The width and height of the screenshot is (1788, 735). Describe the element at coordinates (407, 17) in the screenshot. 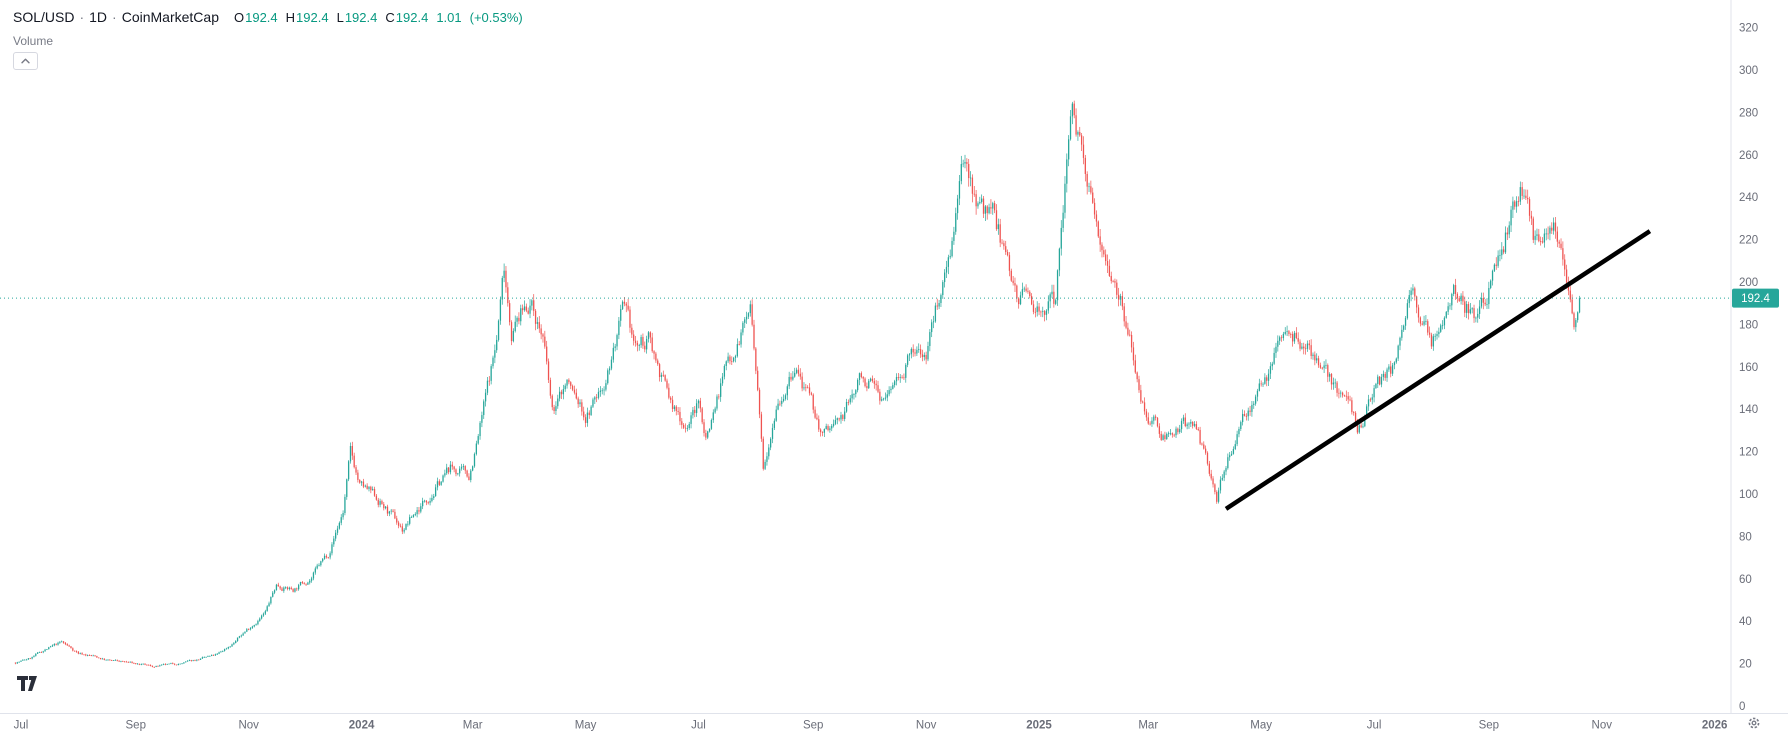

I see `close-value: C 192.4` at that location.